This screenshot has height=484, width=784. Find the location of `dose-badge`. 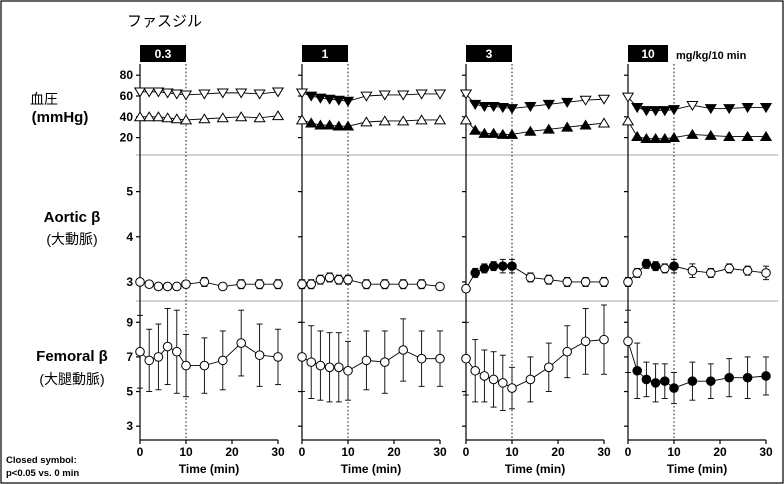

dose-badge is located at coordinates (163, 53).